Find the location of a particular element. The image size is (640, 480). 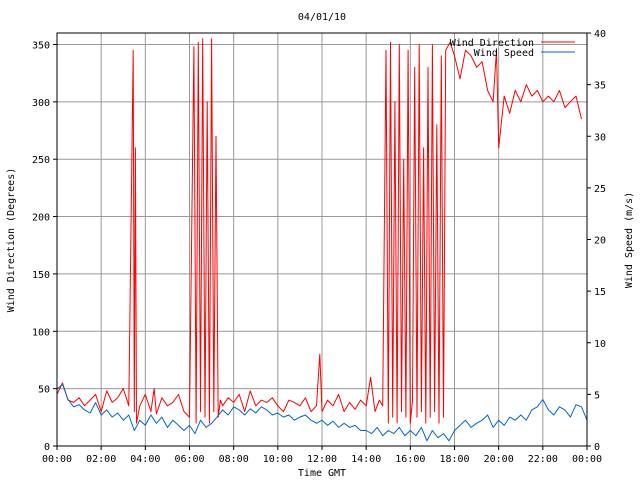

chart-title: 04/01/10 is located at coordinates (322, 17).